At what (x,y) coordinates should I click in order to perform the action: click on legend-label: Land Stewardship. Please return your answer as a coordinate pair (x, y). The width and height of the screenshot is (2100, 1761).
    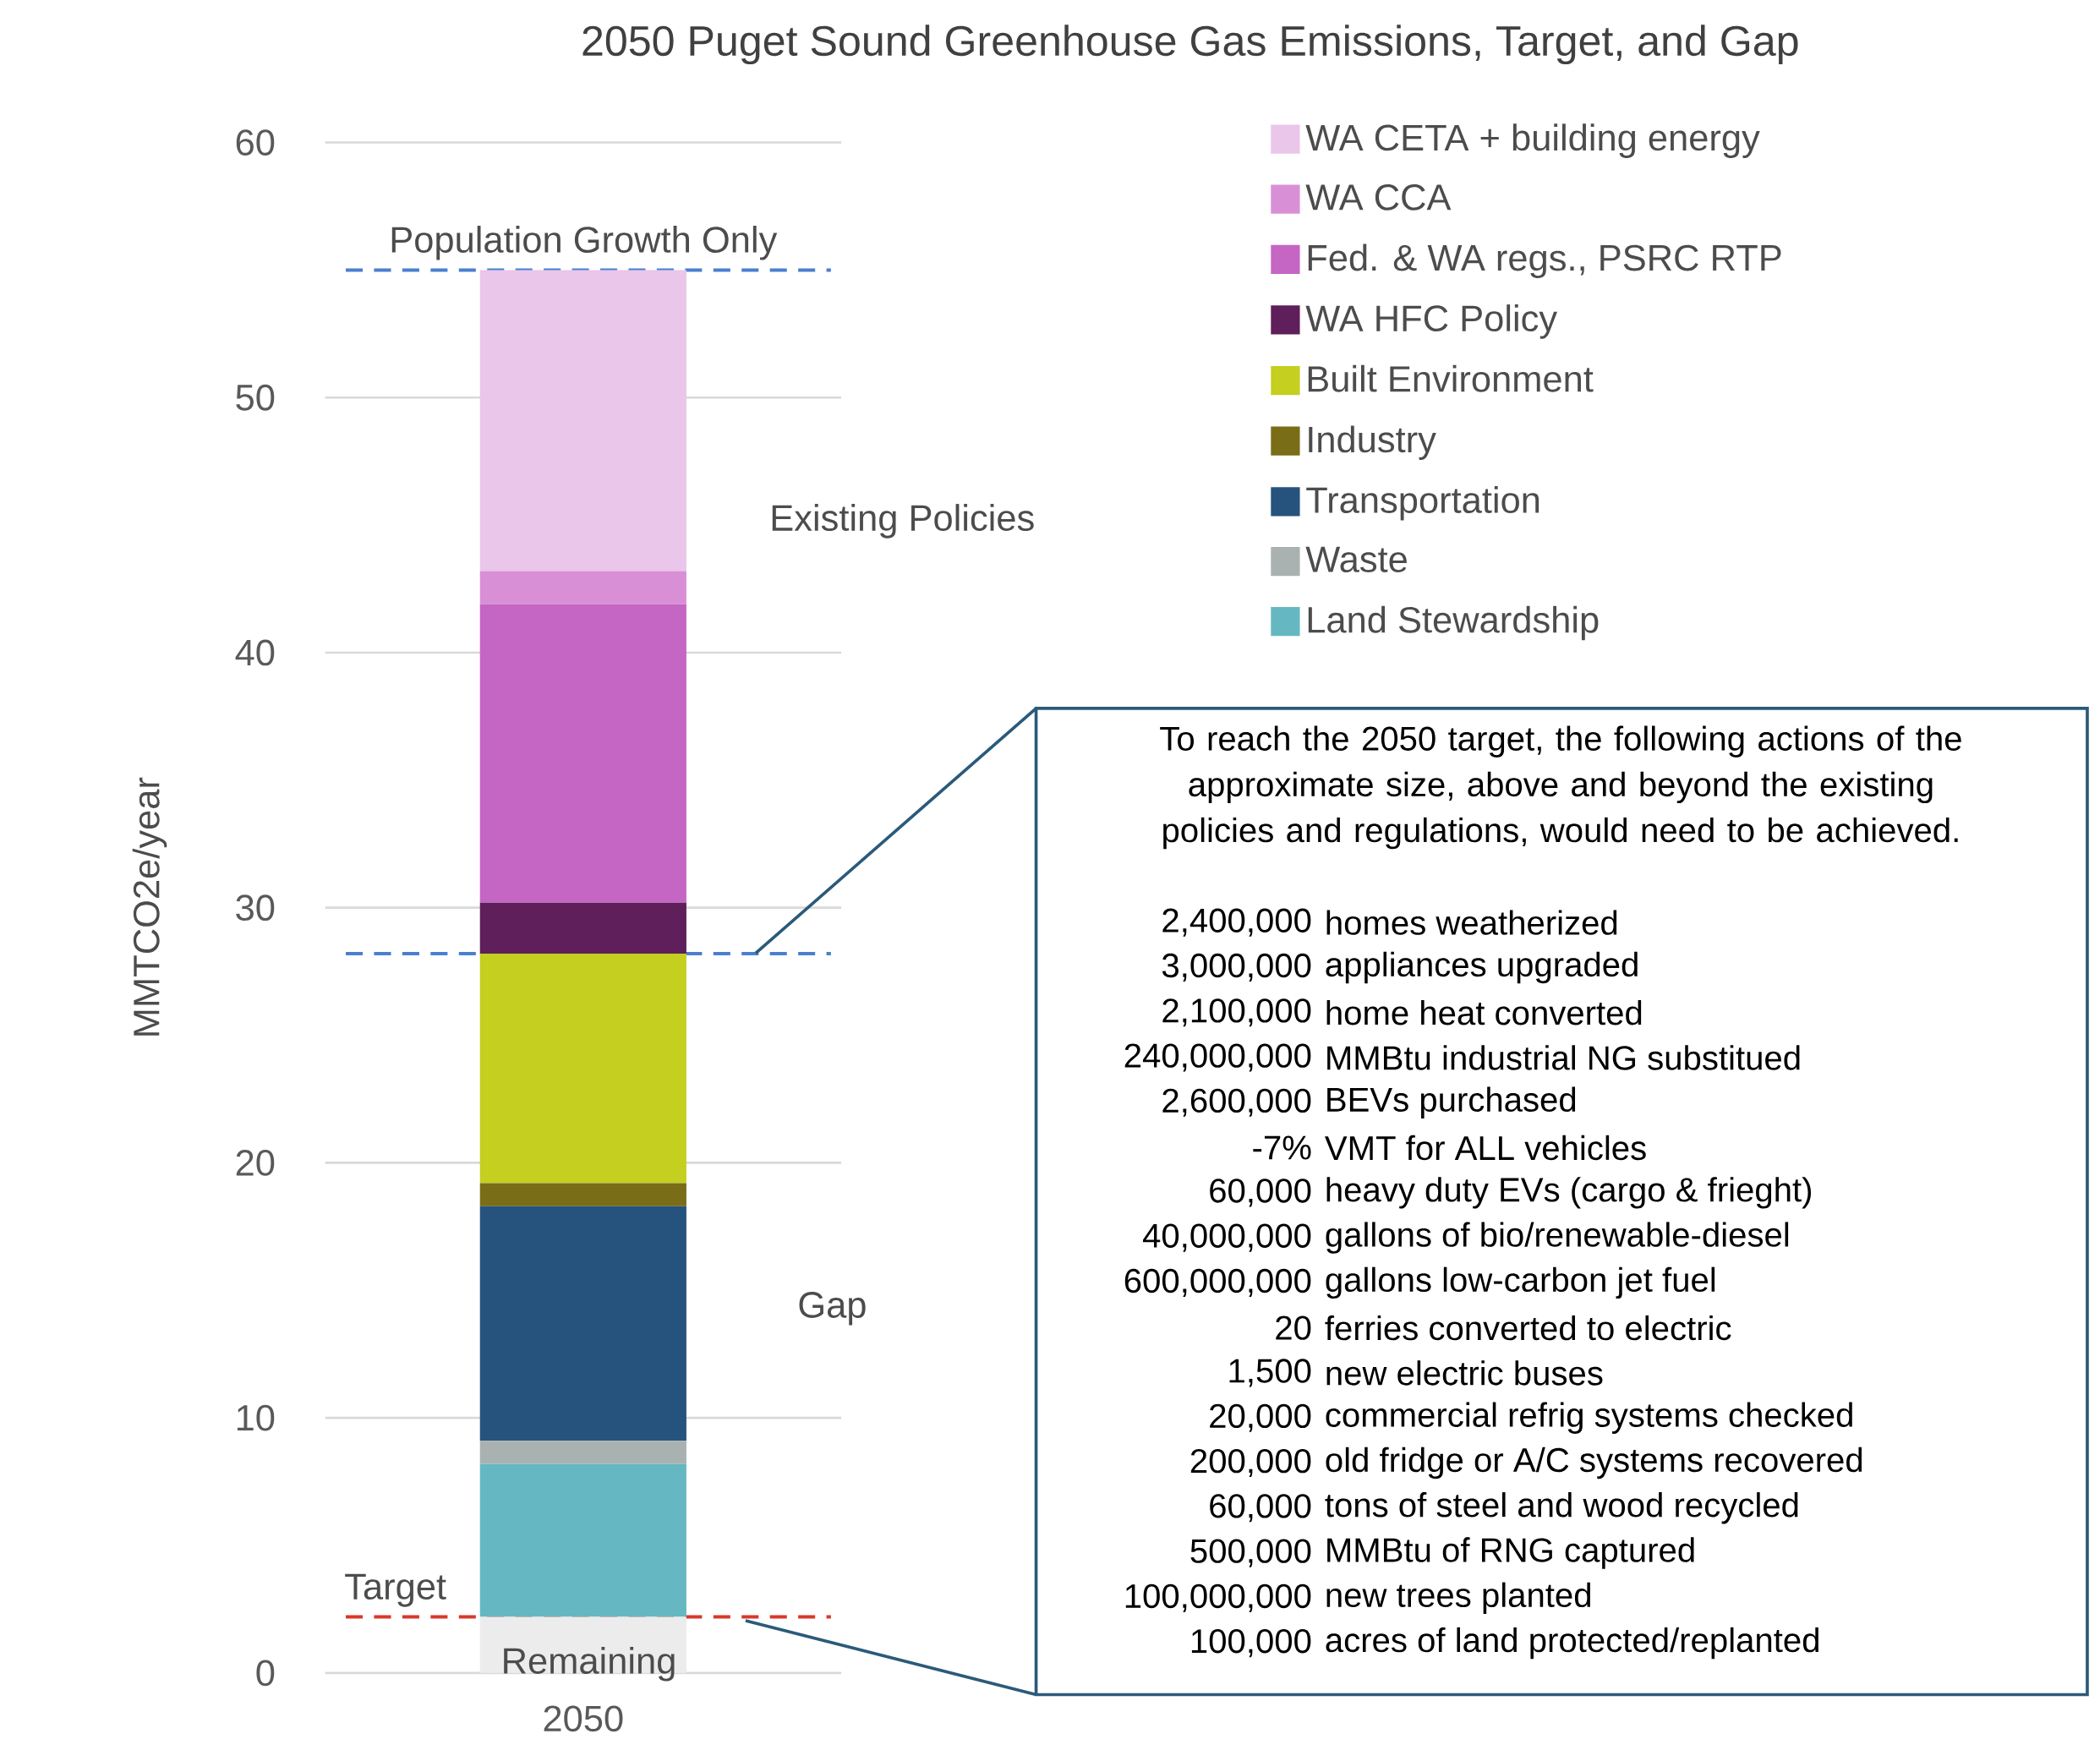
    Looking at the image, I should click on (1453, 623).